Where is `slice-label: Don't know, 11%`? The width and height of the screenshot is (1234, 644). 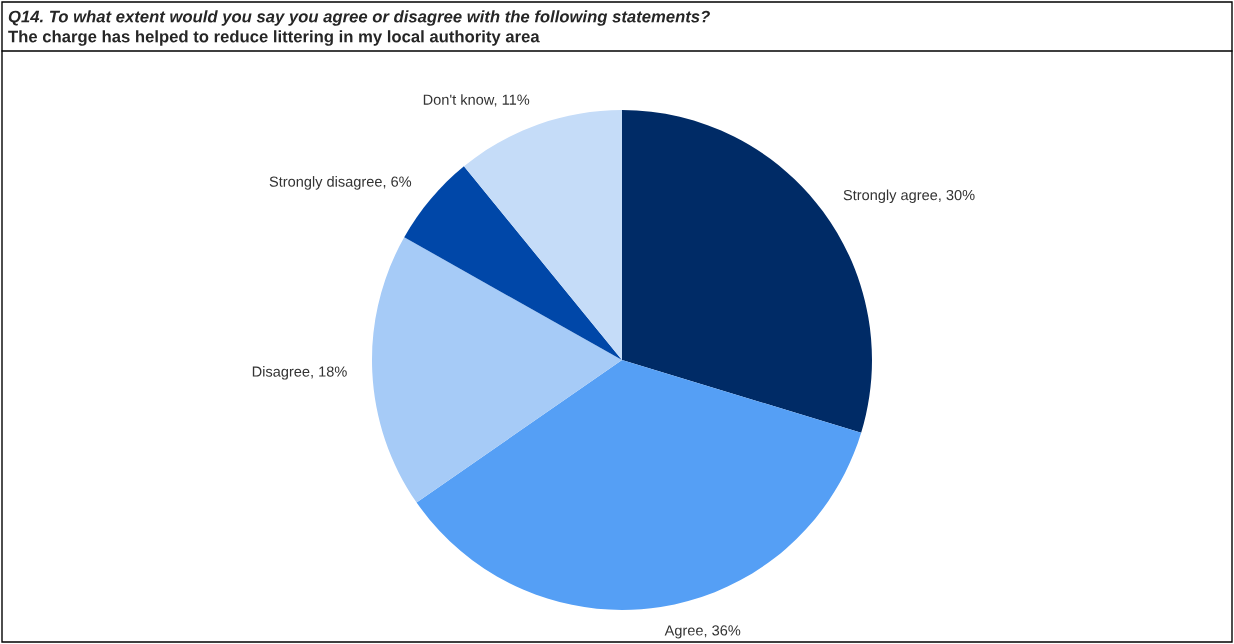
slice-label: Don't know, 11% is located at coordinates (476, 100).